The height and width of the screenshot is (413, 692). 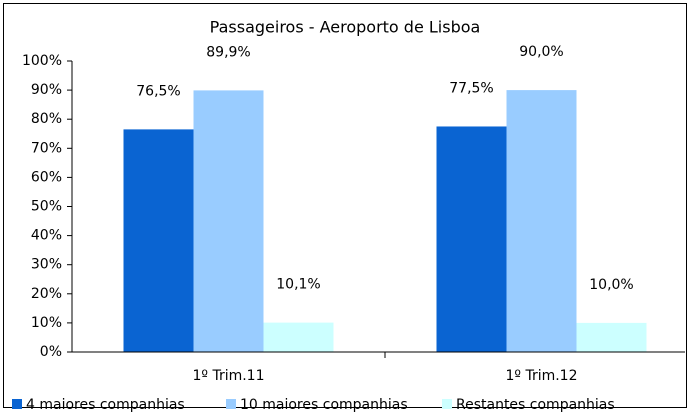 I want to click on value-label: 10,0%, so click(x=611, y=285).